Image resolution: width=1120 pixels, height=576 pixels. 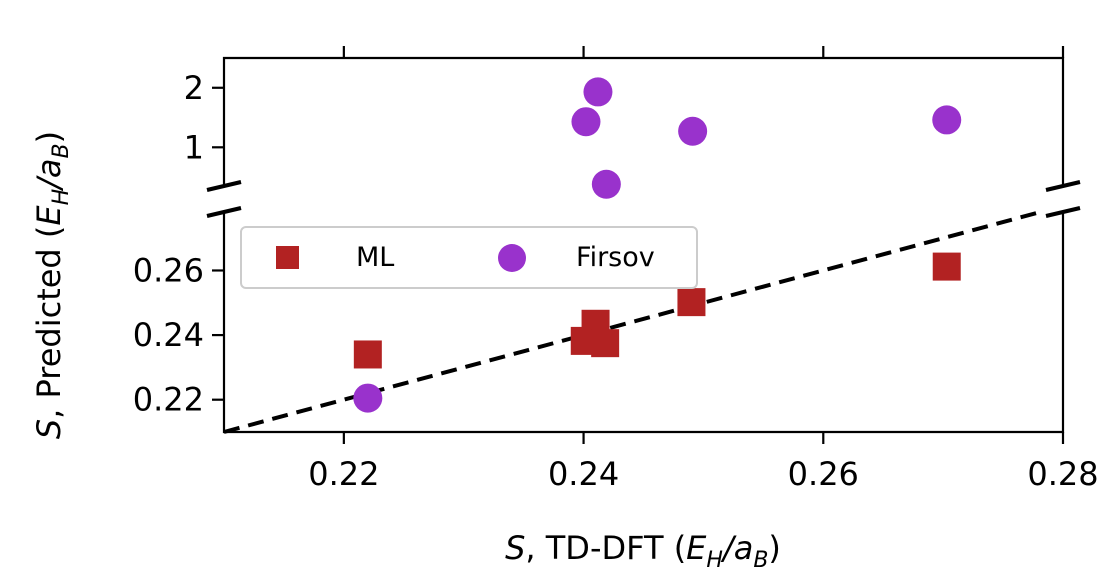 I want to click on legend: ML Firsov, so click(x=469, y=257).